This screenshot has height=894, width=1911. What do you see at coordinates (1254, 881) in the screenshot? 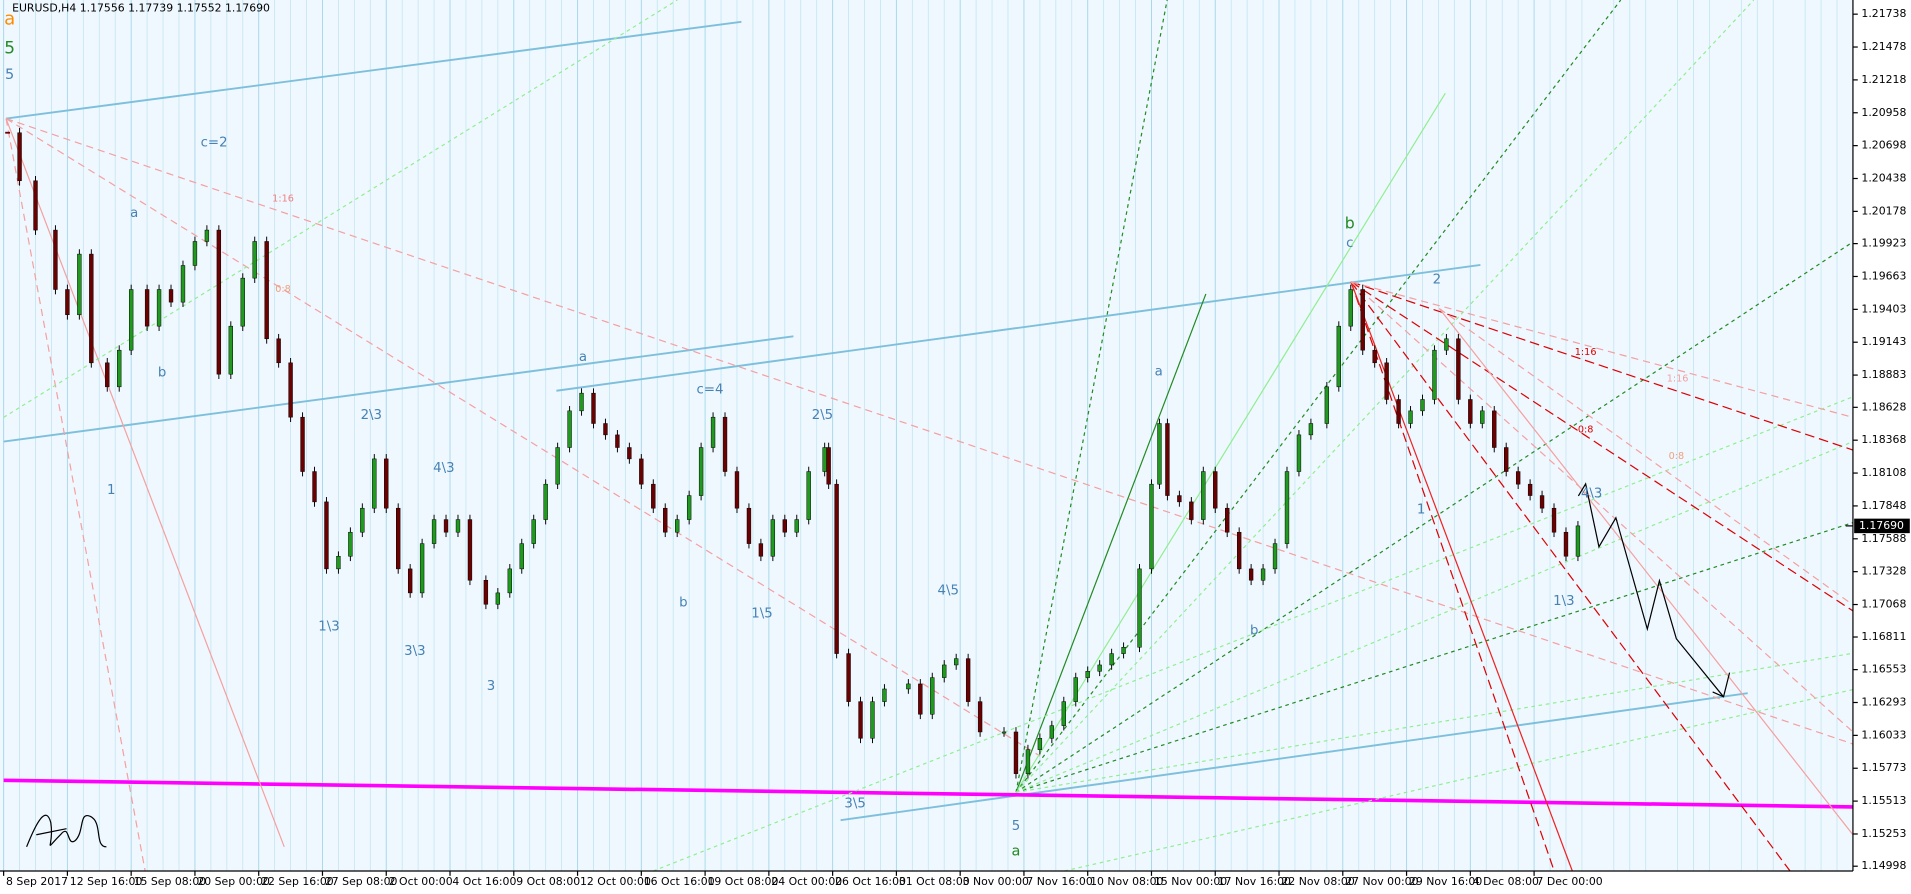
I see `x-tick-label: 17 Nov 16:00` at bounding box center [1254, 881].